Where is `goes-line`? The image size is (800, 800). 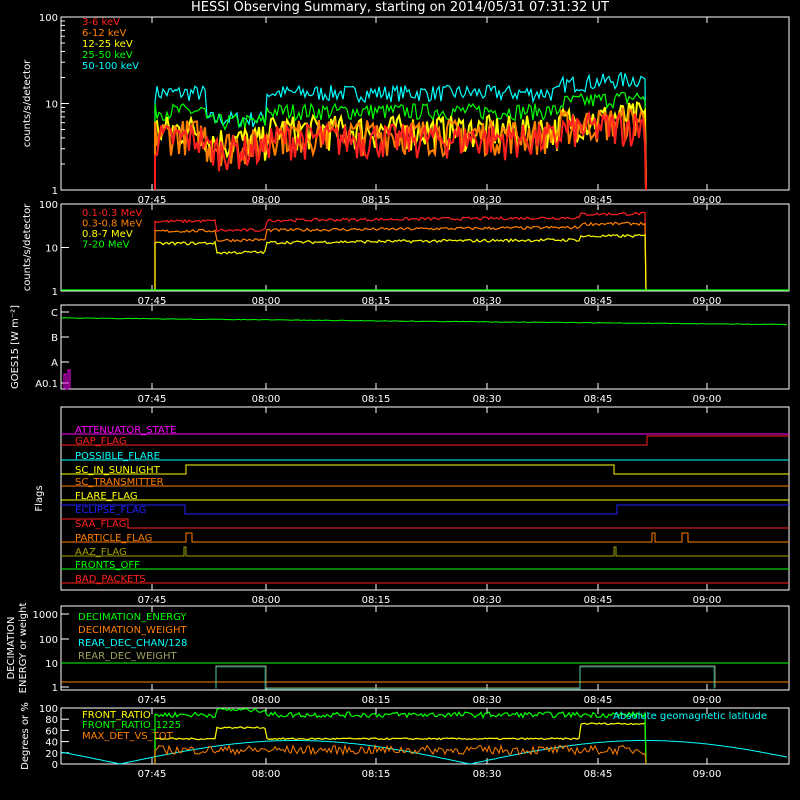 goes-line is located at coordinates (423, 321).